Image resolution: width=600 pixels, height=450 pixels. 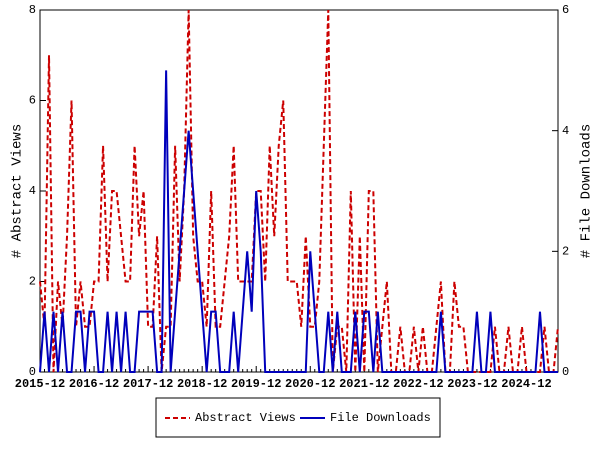 What do you see at coordinates (298, 417) in the screenshot?
I see `legend-box` at bounding box center [298, 417].